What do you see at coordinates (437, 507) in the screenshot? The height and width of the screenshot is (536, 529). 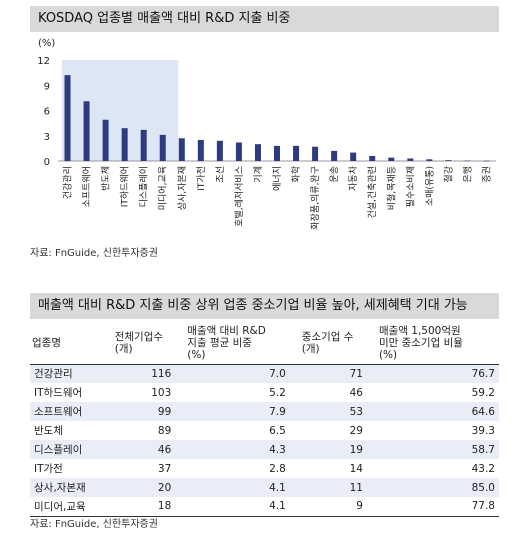 I see `value-cell: 77.8` at bounding box center [437, 507].